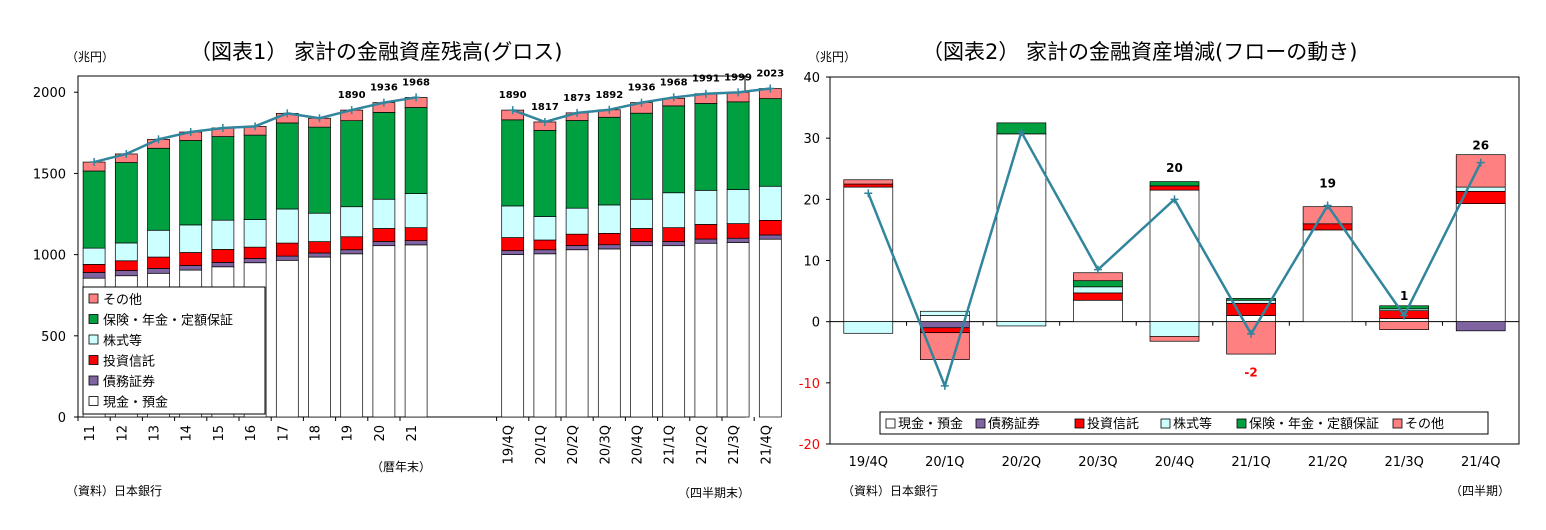 The image size is (1546, 530). I want to click on y-tick-label: 0, so click(62, 418).